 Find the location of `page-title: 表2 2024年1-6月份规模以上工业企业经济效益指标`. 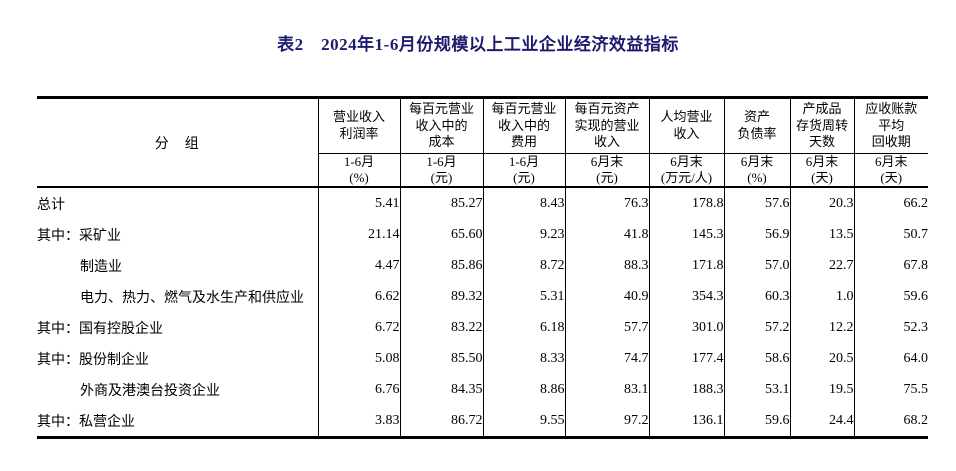

page-title: 表2 2024年1-6月份规模以上工业企业经济效益指标 is located at coordinates (478, 44).